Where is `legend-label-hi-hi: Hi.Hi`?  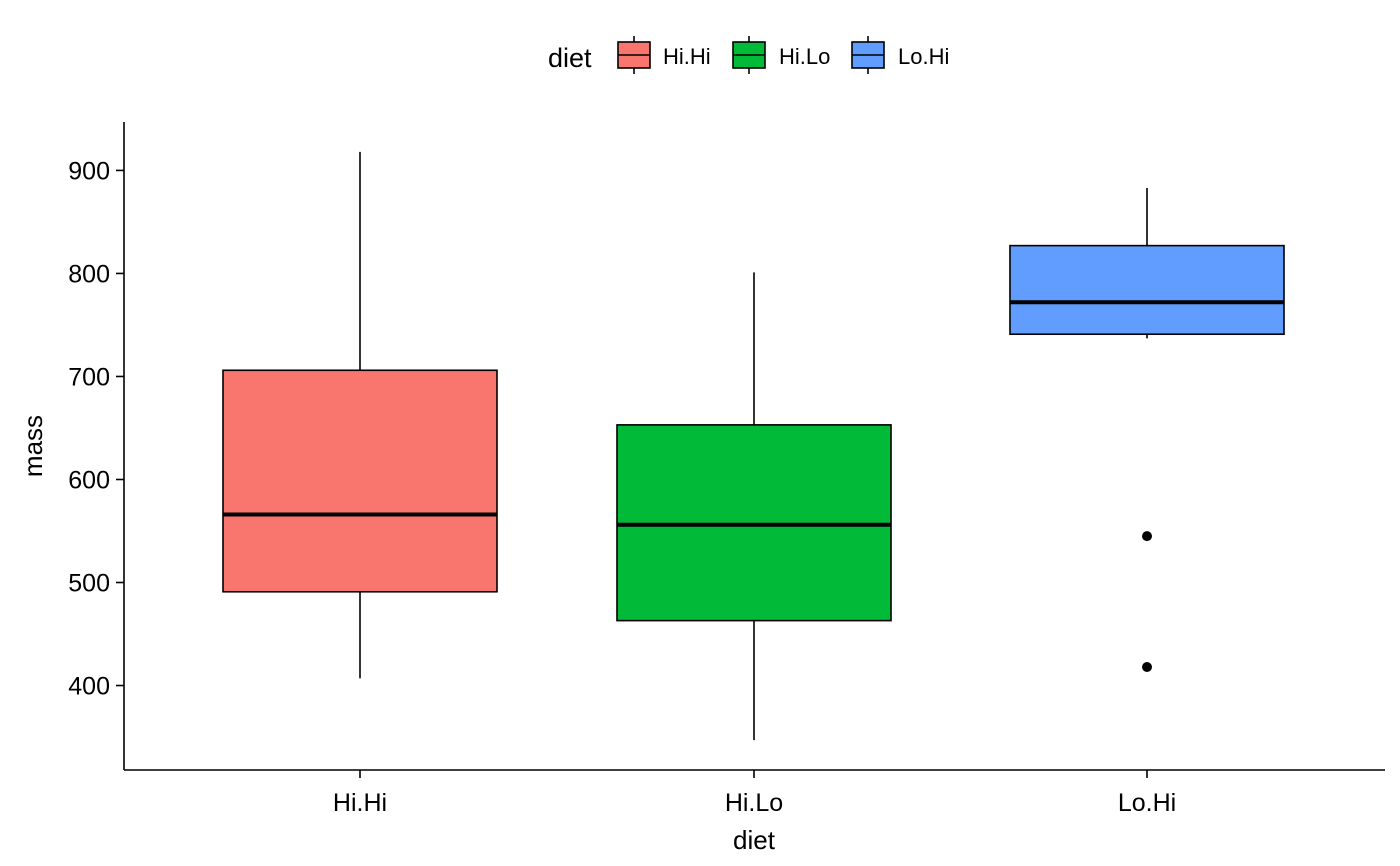
legend-label-hi-hi: Hi.Hi is located at coordinates (687, 56).